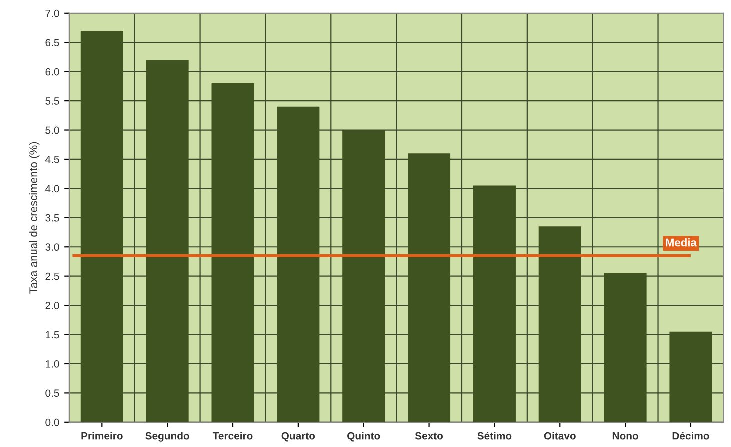 The image size is (731, 447). Describe the element at coordinates (53, 306) in the screenshot. I see `y-tick-label: 2.0` at that location.